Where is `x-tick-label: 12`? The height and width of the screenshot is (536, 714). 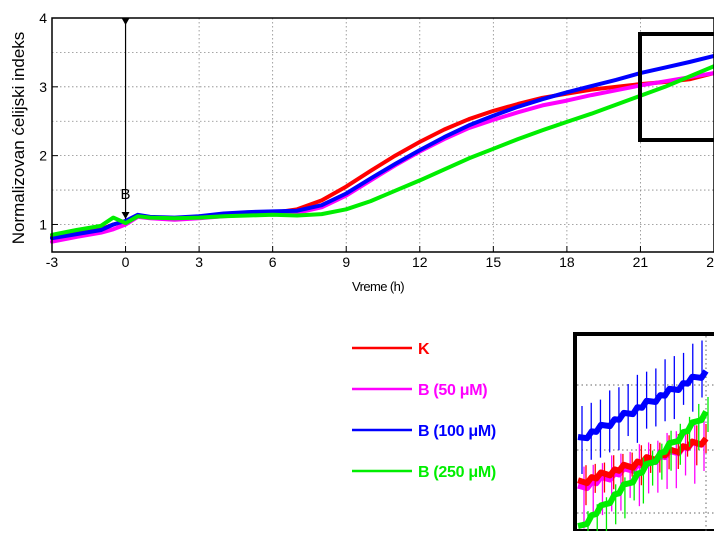 x-tick-label: 12 is located at coordinates (420, 262).